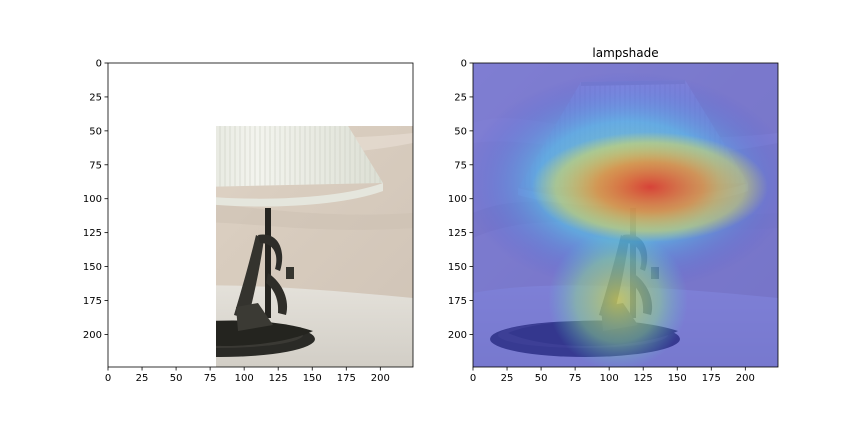  Describe the element at coordinates (618, 298) in the screenshot. I see `heatmap-base-layer` at that location.